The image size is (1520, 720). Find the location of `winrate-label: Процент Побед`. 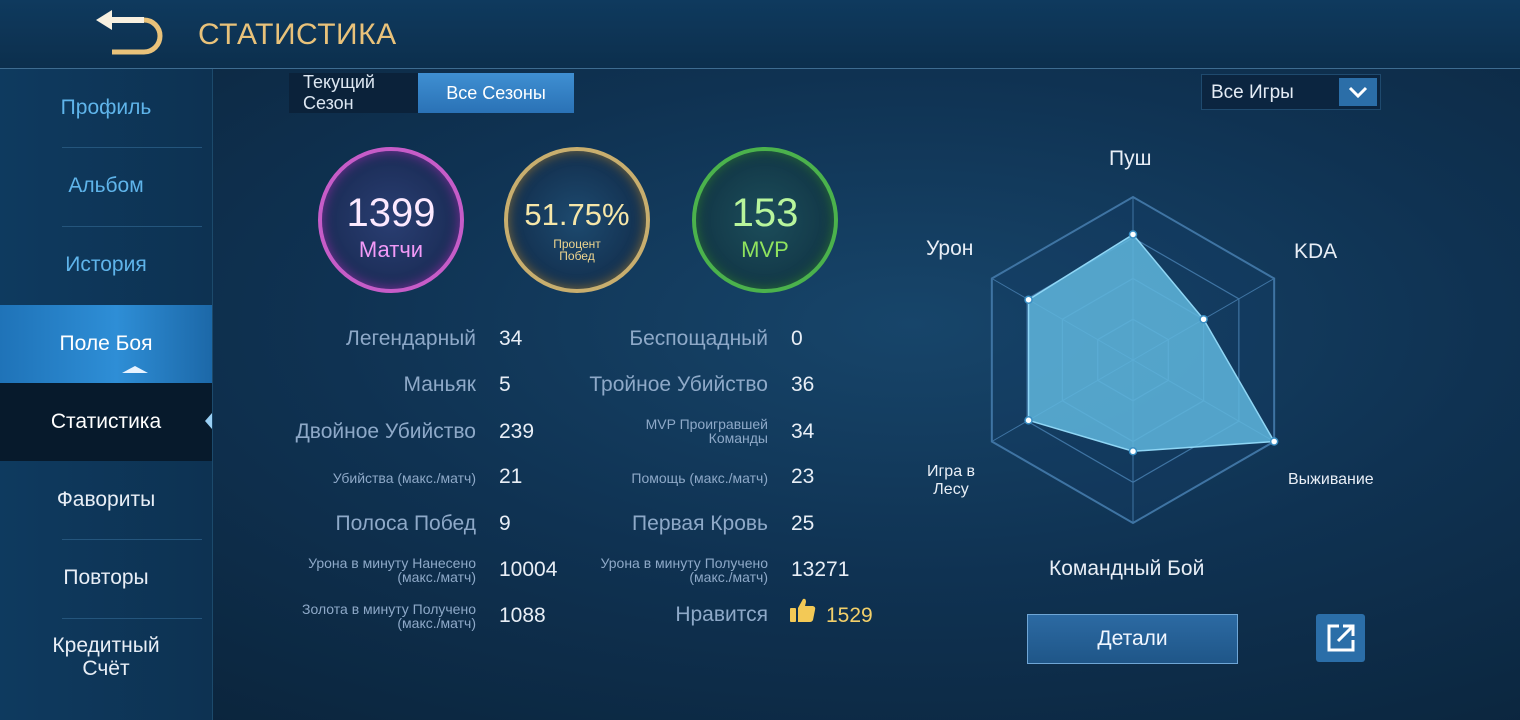

winrate-label: Процент Побед is located at coordinates (577, 250).